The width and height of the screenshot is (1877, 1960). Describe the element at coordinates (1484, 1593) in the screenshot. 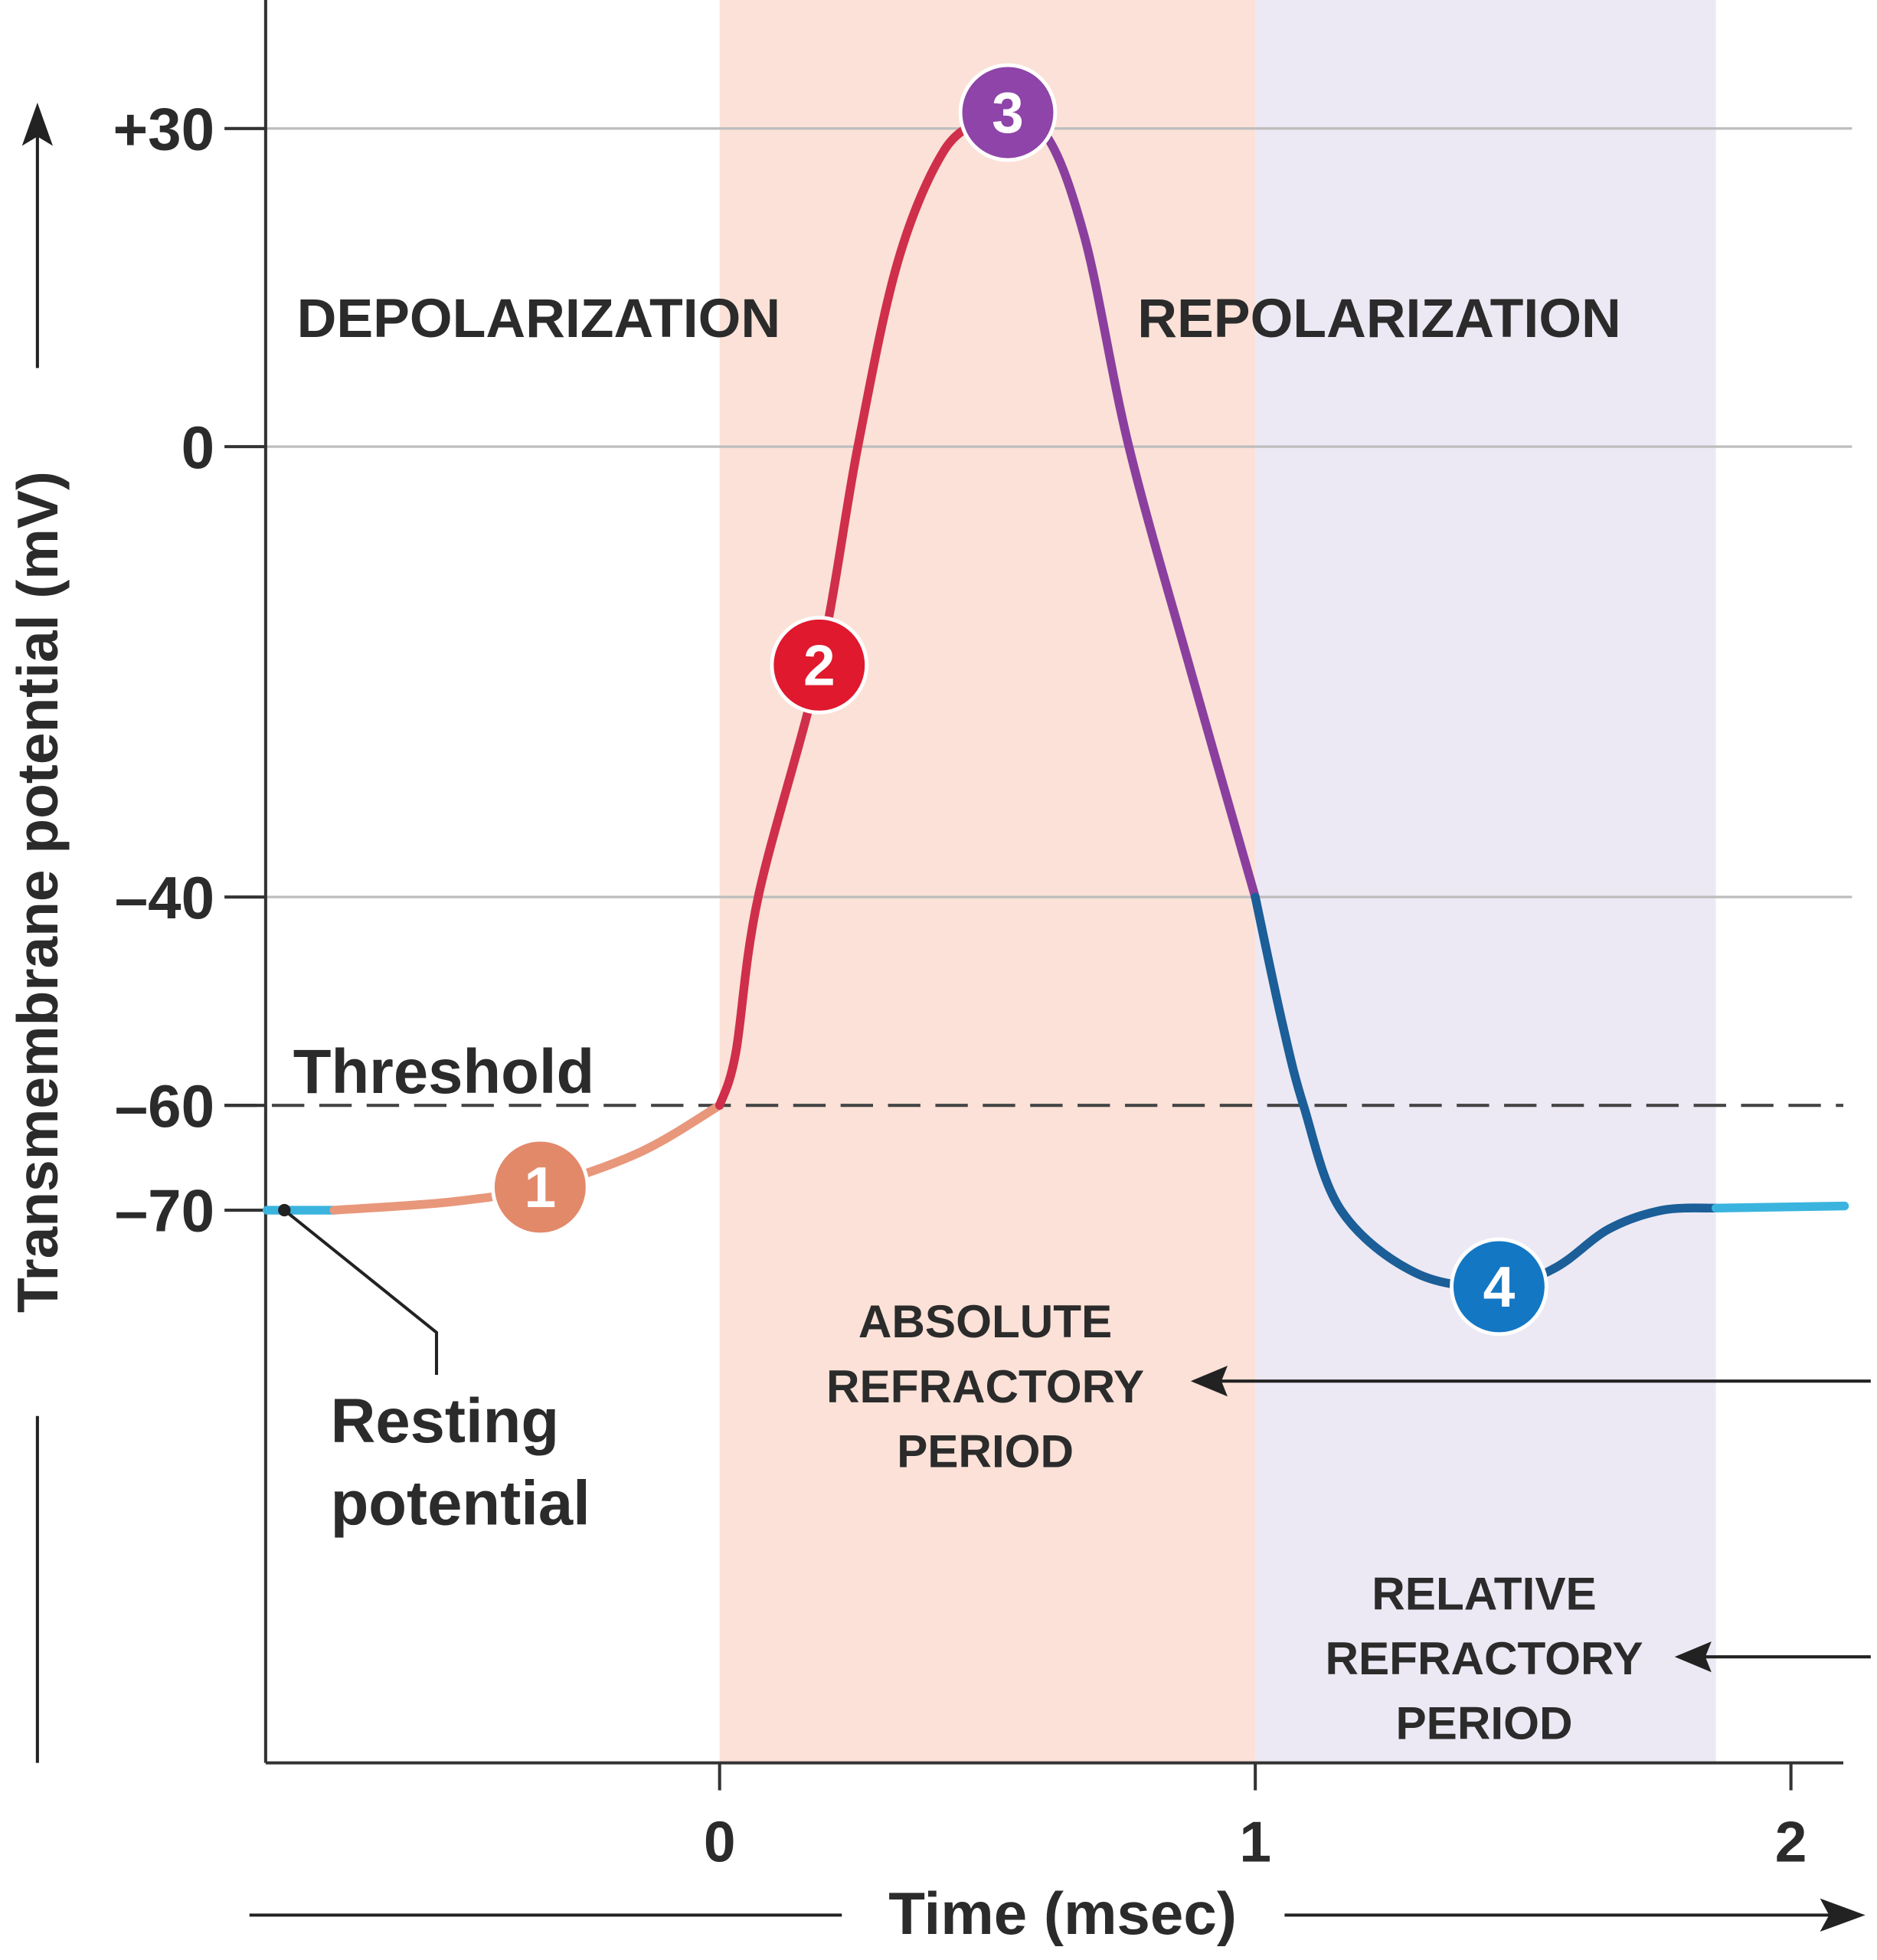

I see `relative-line-1: RELATIVE` at that location.